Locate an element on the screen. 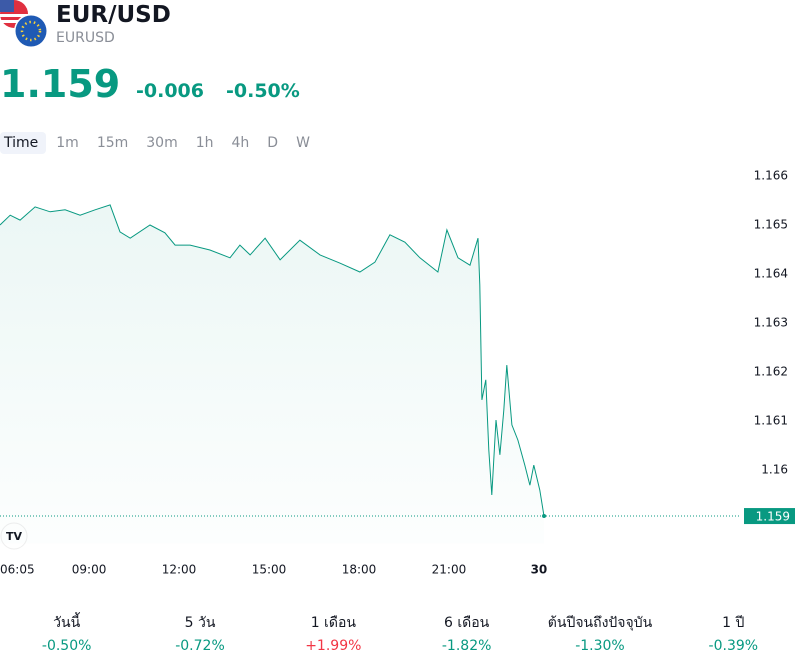 This screenshot has height=664, width=800. interval-tab: Time is located at coordinates (23, 143).